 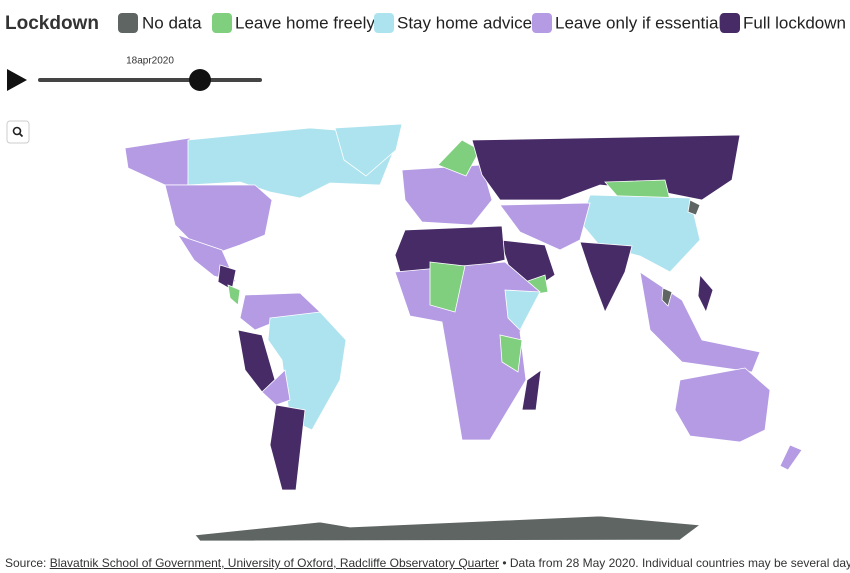 What do you see at coordinates (200, 80) in the screenshot?
I see `slider-knob` at bounding box center [200, 80].